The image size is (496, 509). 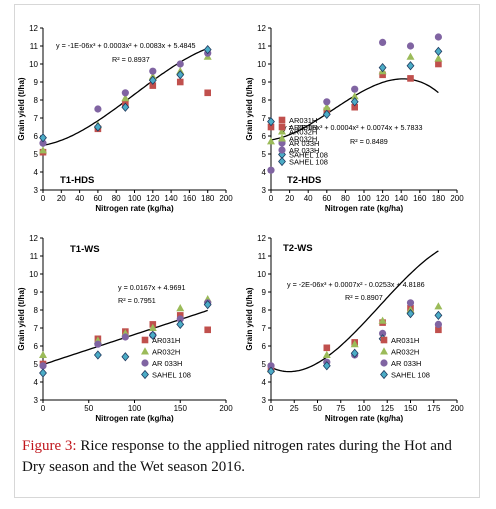 What do you see at coordinates (264, 118) in the screenshot?
I see `y-tick-label: 7` at bounding box center [264, 118].